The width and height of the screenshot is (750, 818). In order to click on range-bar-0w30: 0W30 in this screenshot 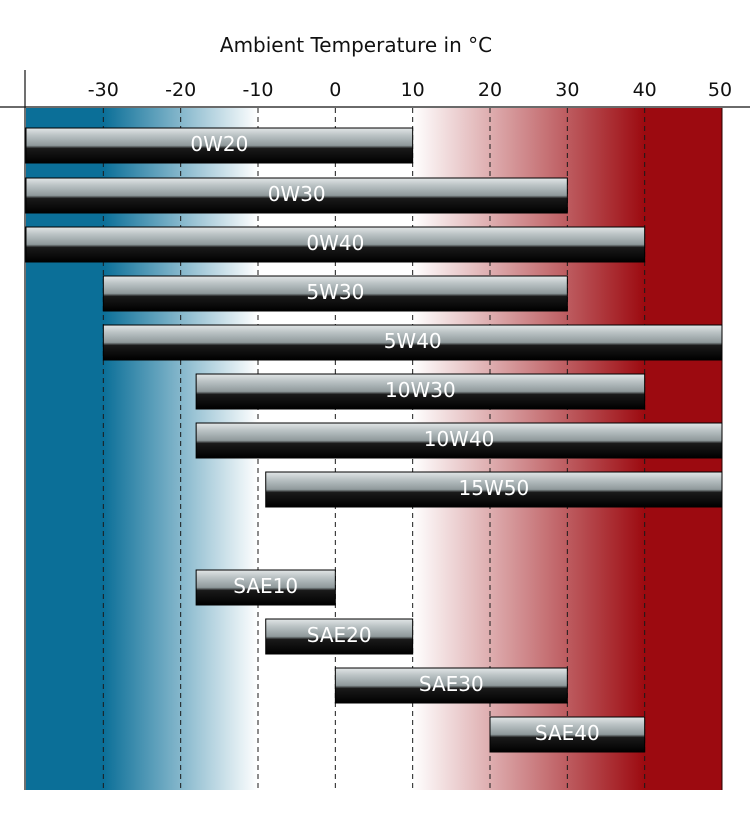, I will do `click(296, 195)`.